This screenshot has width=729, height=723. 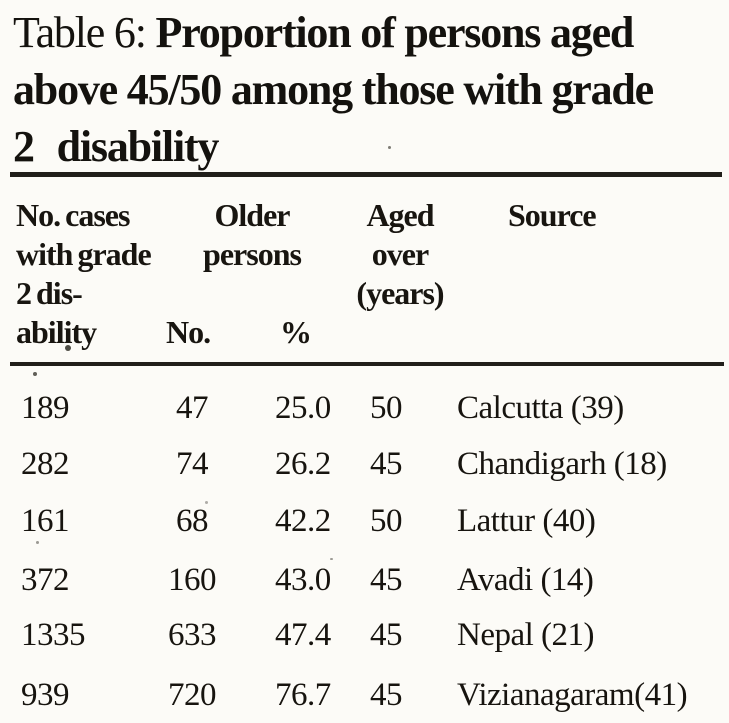 I want to click on cell-source: Vizianagaram(41), so click(x=572, y=695).